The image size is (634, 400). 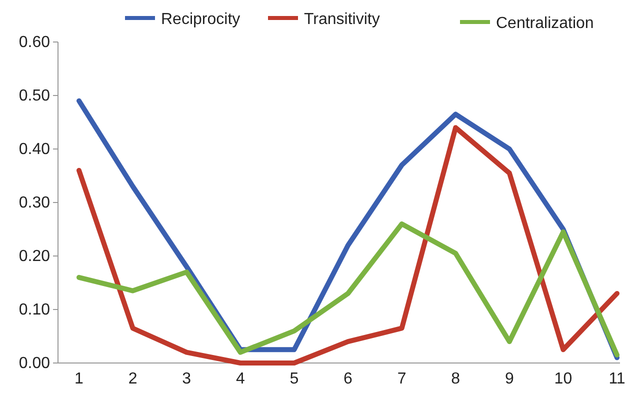 I want to click on x-tick-label: 5, so click(x=294, y=379).